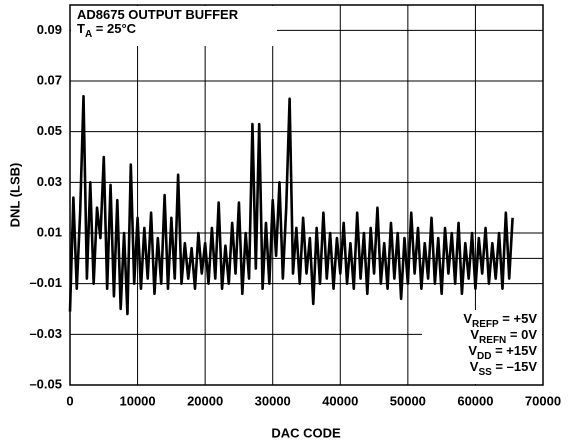  I want to click on y-tick-label: 0.03, so click(49, 181).